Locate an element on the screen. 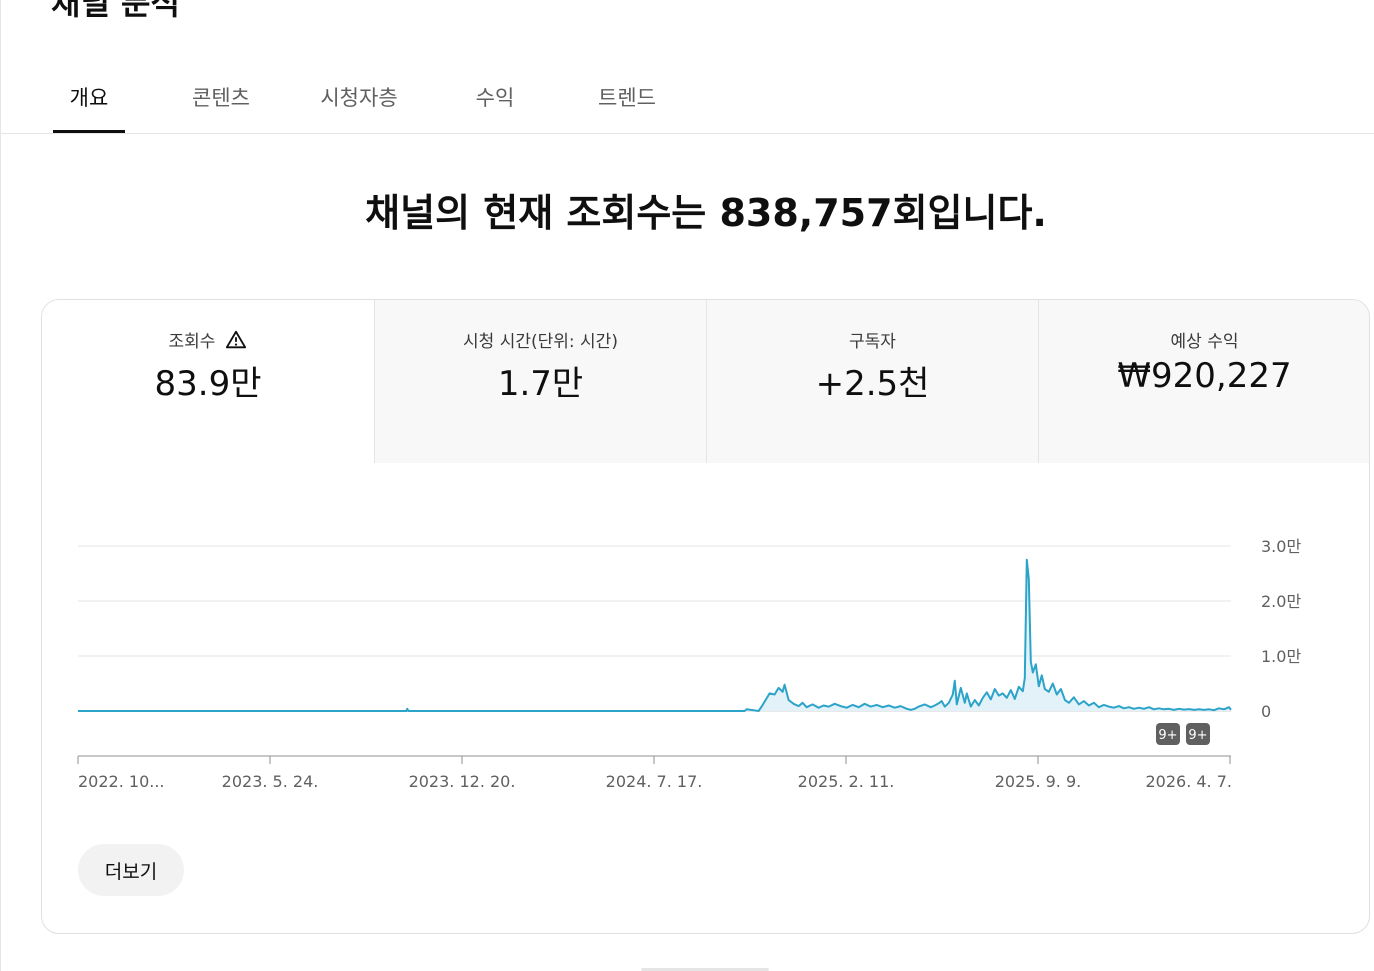 The height and width of the screenshot is (971, 1374). metric-watch-time: 시청 시간(단위: 시간) 1.7만 is located at coordinates (540, 381).